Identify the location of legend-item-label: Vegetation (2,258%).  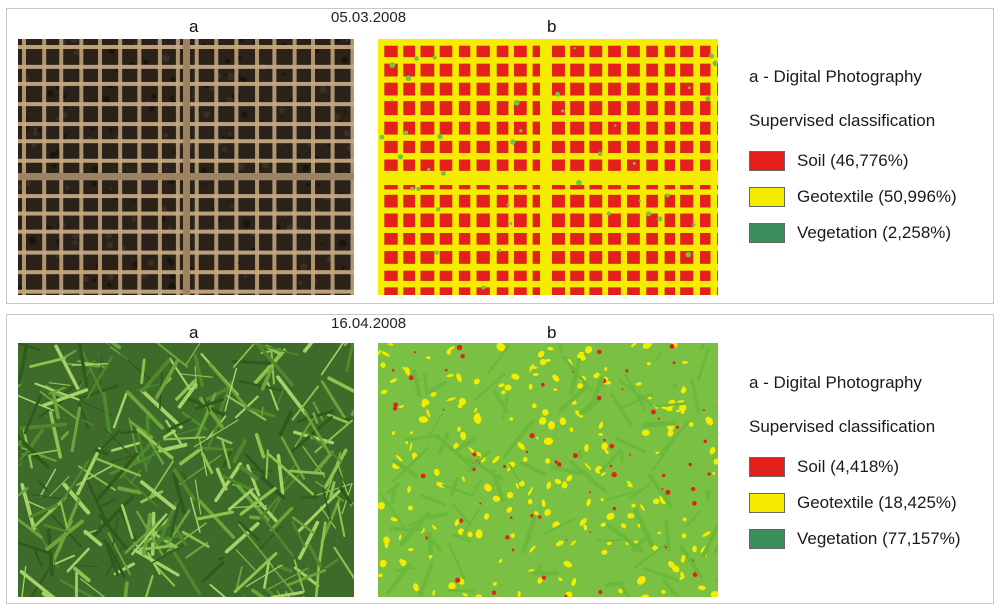
(874, 232).